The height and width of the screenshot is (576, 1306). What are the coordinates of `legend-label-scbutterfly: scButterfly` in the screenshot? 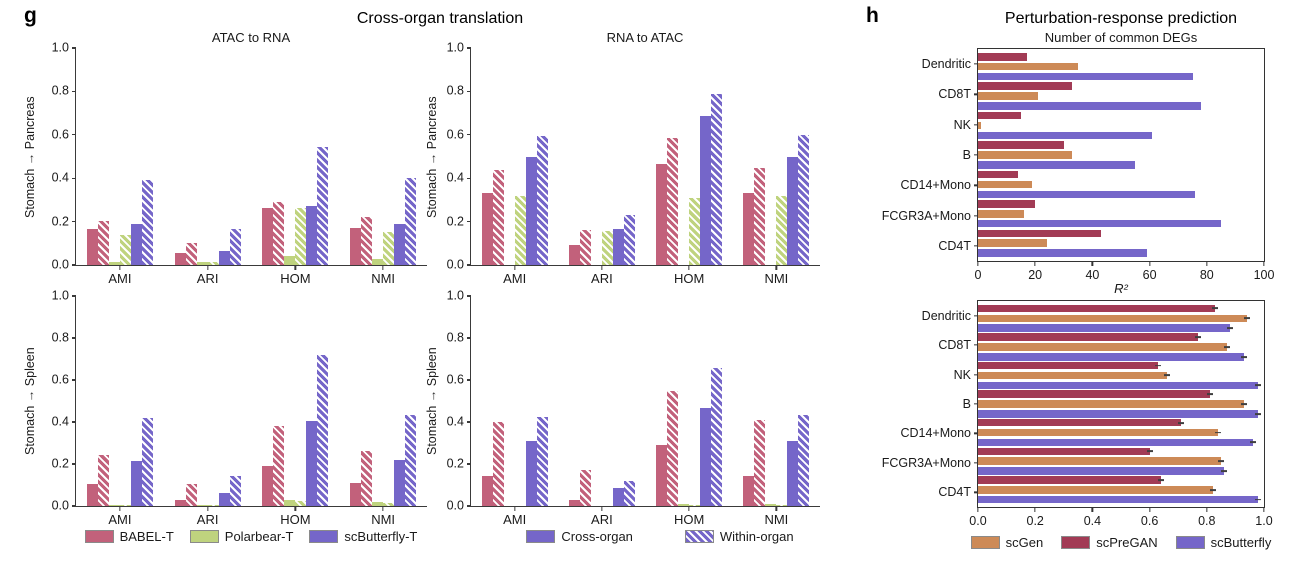 It's located at (1241, 542).